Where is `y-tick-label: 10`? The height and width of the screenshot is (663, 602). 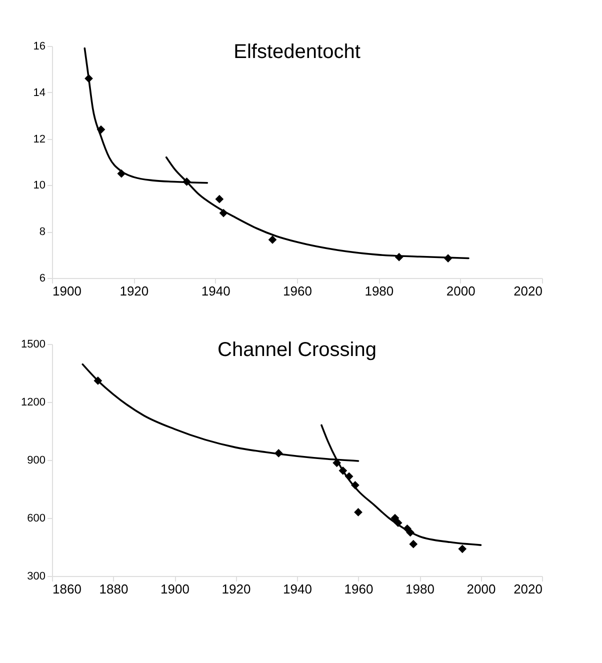
y-tick-label: 10 is located at coordinates (39, 186).